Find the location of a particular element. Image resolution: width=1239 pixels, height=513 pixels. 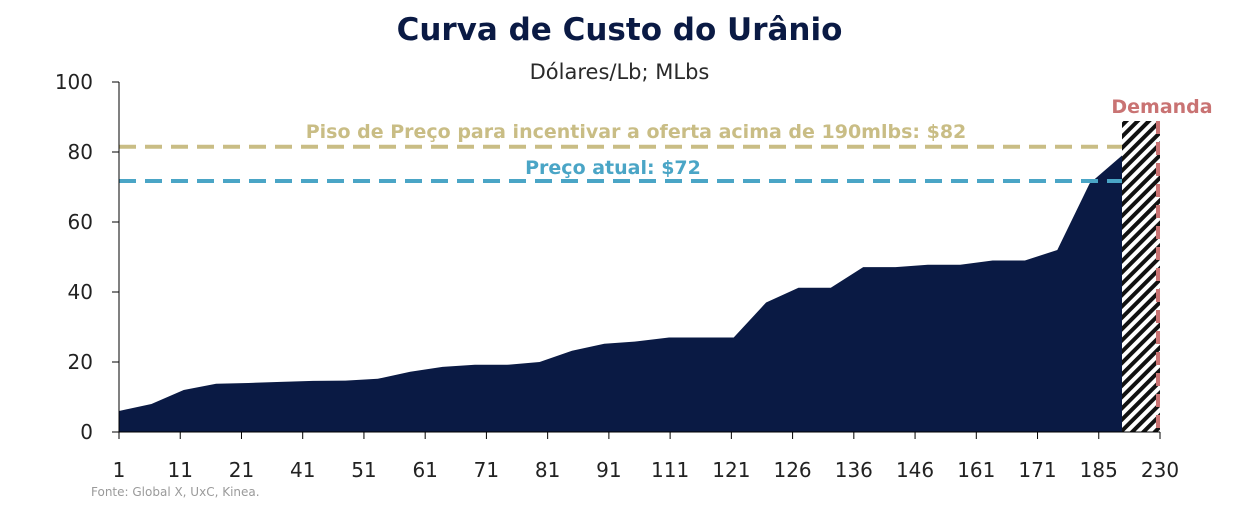

x-tick-label: 230 is located at coordinates (1160, 470).